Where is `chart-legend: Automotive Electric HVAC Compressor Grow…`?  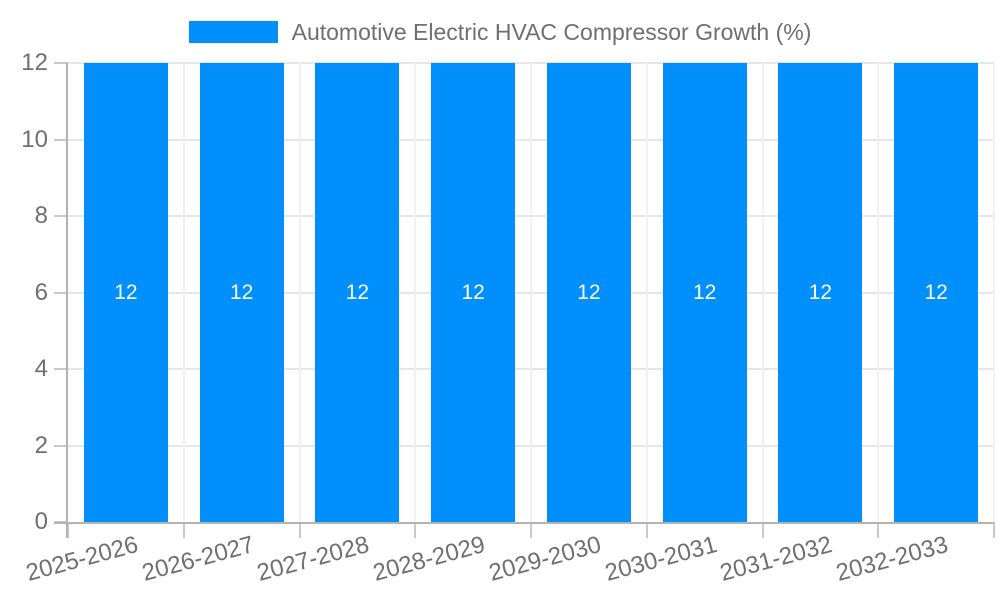
chart-legend: Automotive Electric HVAC Compressor Grow… is located at coordinates (500, 32).